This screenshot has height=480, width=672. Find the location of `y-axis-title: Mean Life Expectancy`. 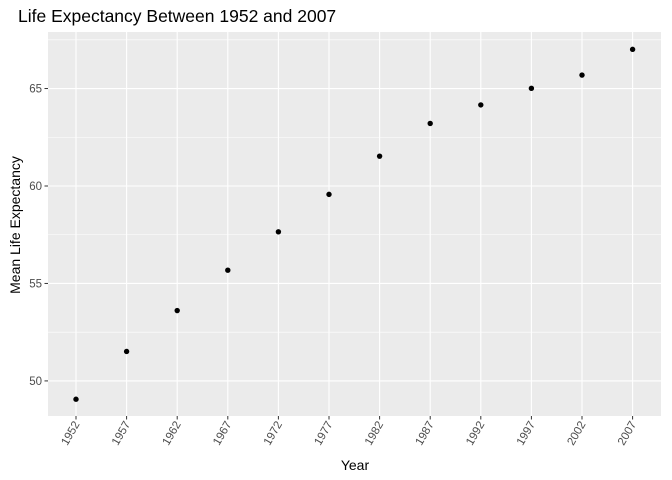

y-axis-title: Mean Life Expectancy is located at coordinates (15, 225).